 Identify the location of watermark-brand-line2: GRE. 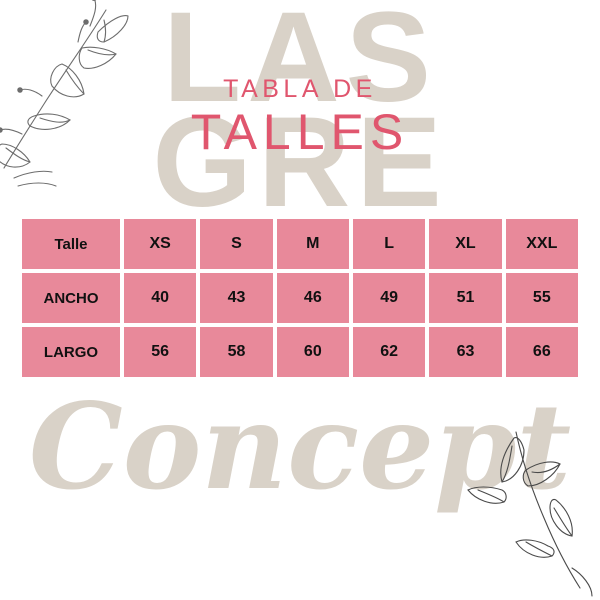
(300, 162).